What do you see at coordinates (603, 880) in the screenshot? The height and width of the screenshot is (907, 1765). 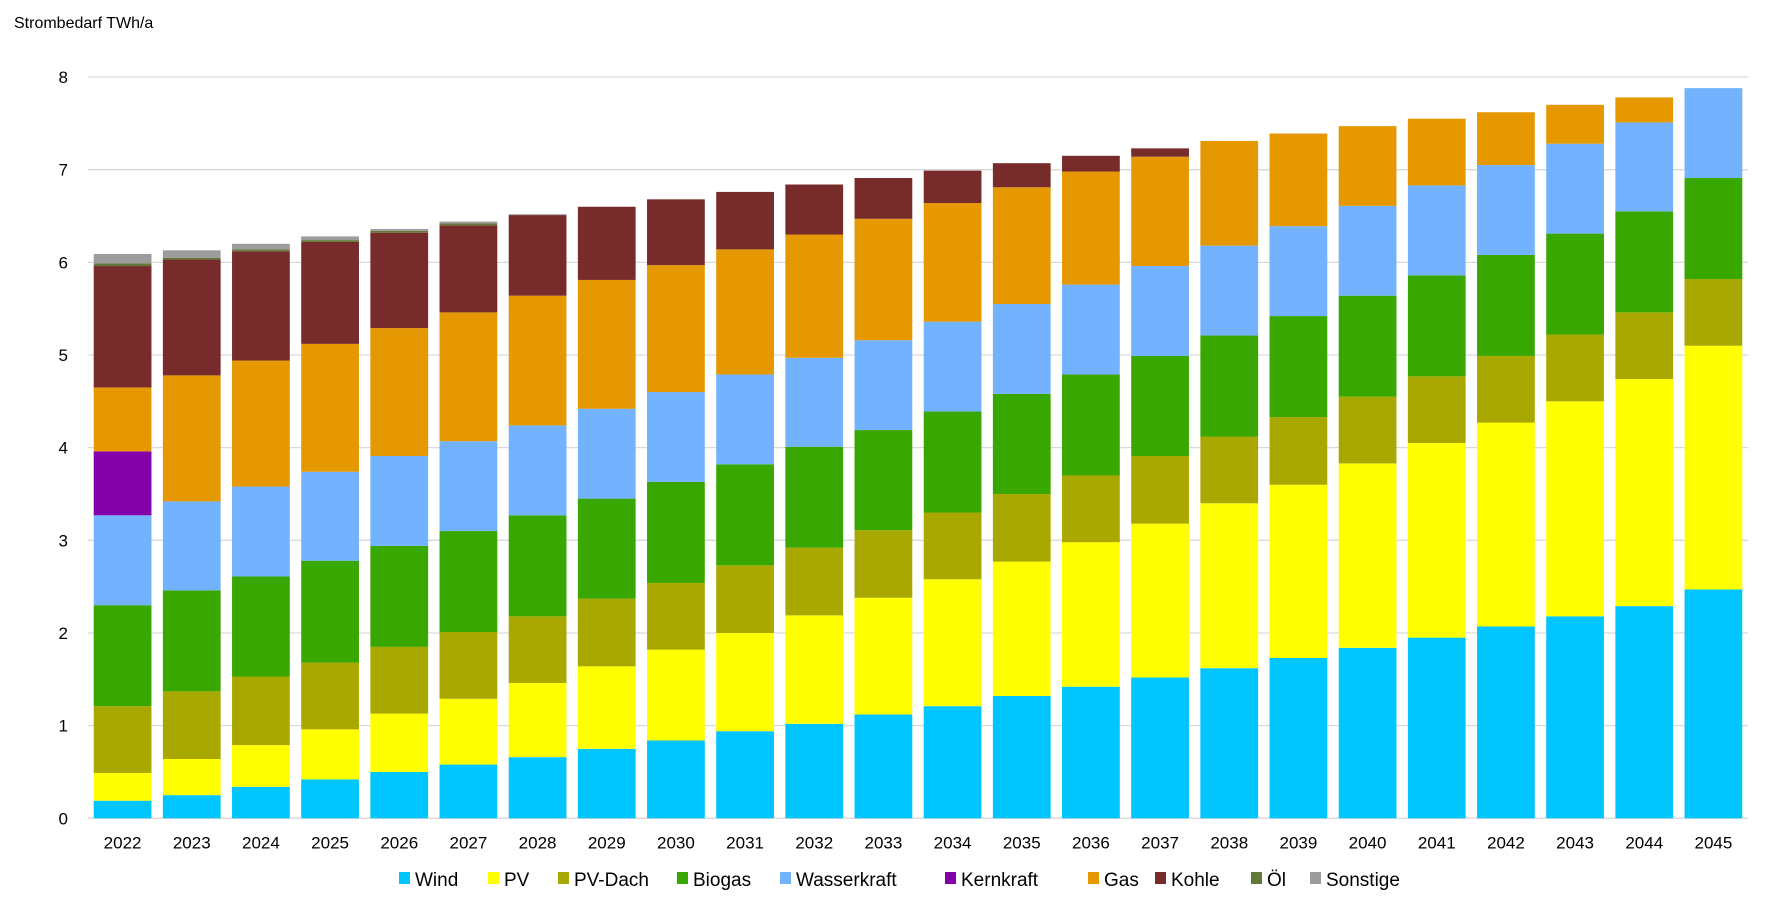 I see `legend-item-pv-dach: PV-Dach` at bounding box center [603, 880].